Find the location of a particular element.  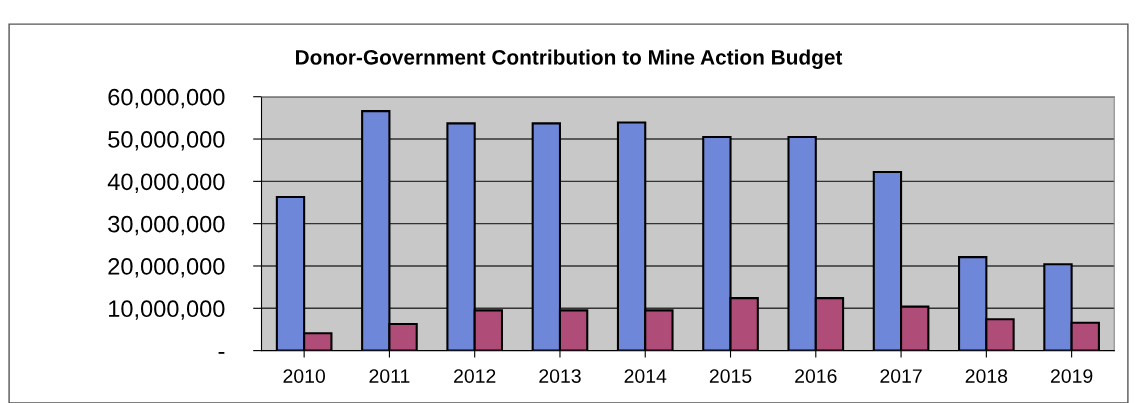

x-tick-label: 2010 is located at coordinates (304, 376).